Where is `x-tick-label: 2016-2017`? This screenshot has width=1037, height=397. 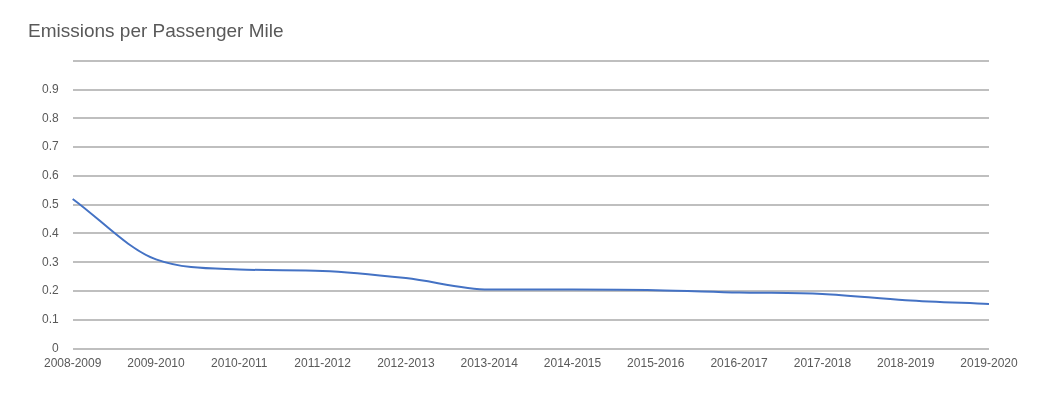
x-tick-label: 2016-2017 is located at coordinates (739, 363).